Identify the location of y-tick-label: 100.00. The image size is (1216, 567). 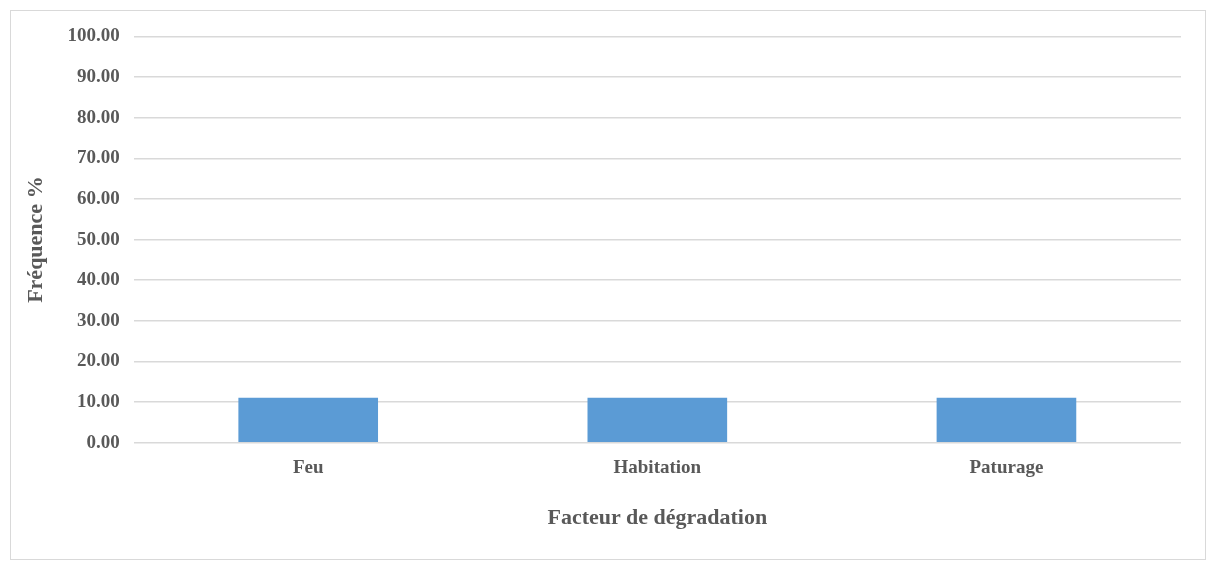
(93, 35).